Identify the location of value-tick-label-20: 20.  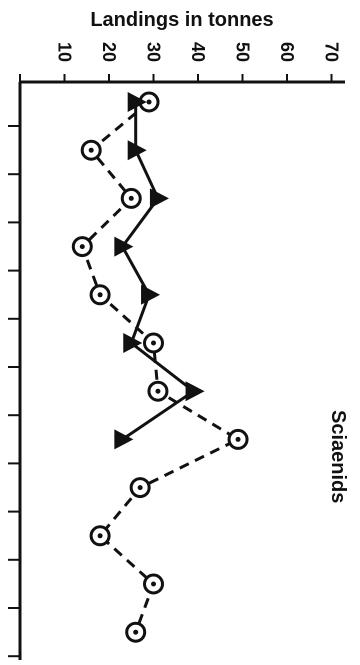
(109, 52).